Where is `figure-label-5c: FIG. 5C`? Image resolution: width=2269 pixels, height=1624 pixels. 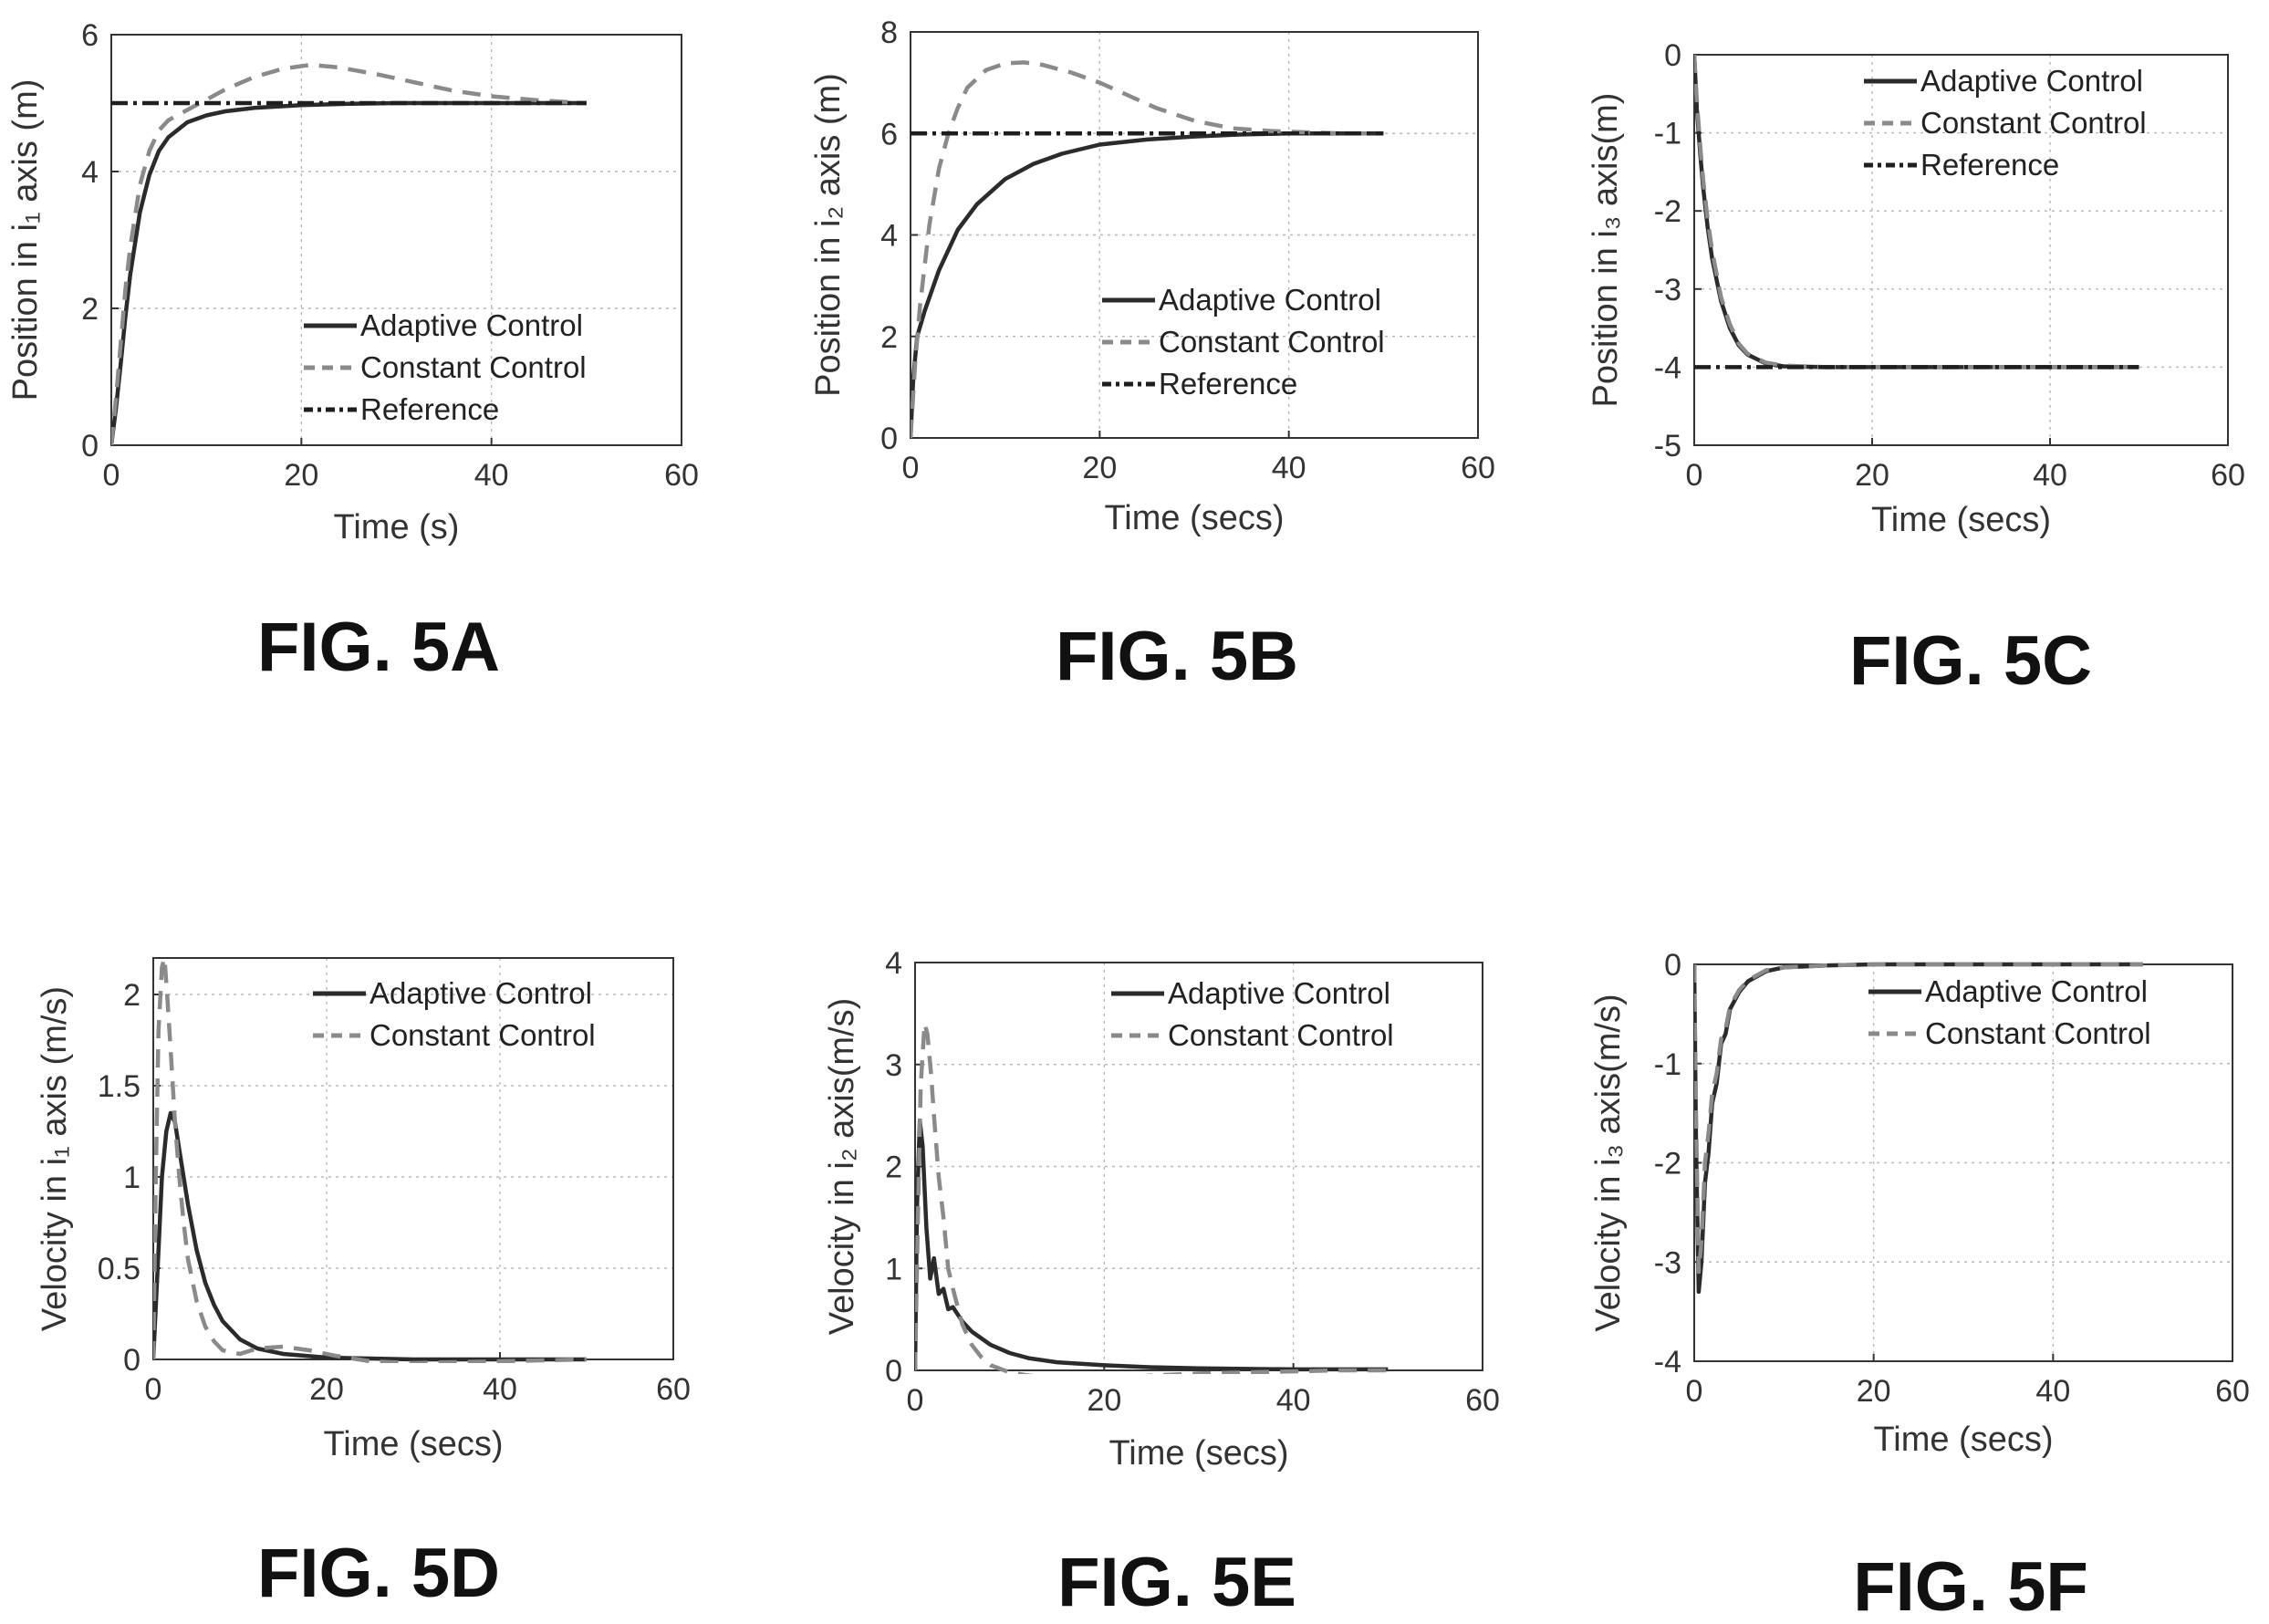 figure-label-5c: FIG. 5C is located at coordinates (1970, 661).